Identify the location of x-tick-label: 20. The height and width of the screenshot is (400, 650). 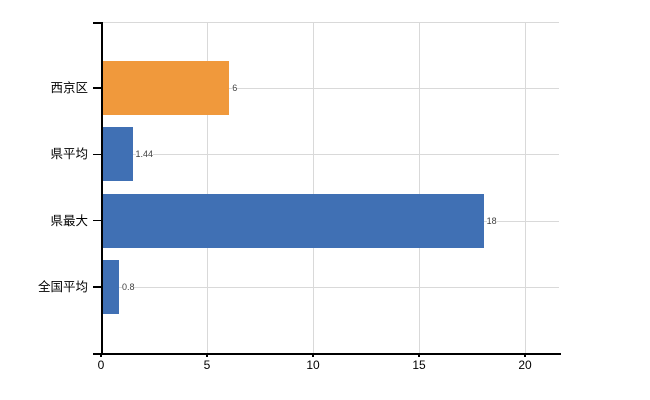
(525, 365).